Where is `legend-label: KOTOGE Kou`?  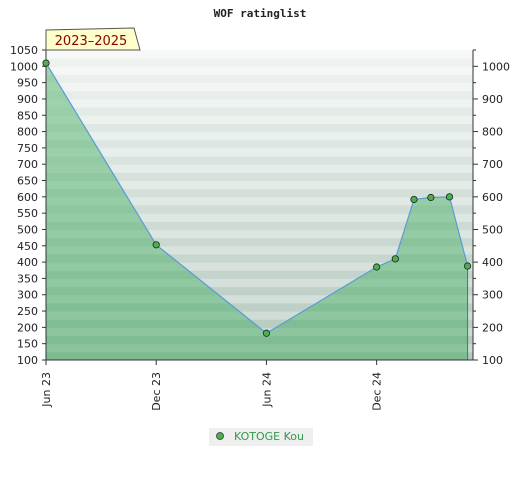
legend-label: KOTOGE Kou is located at coordinates (269, 436).